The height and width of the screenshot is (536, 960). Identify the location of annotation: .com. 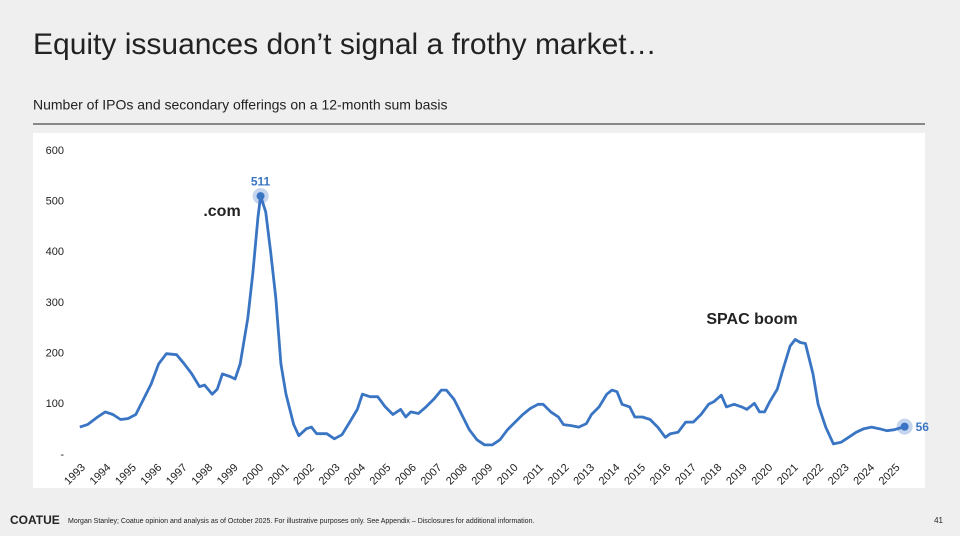
(221, 211).